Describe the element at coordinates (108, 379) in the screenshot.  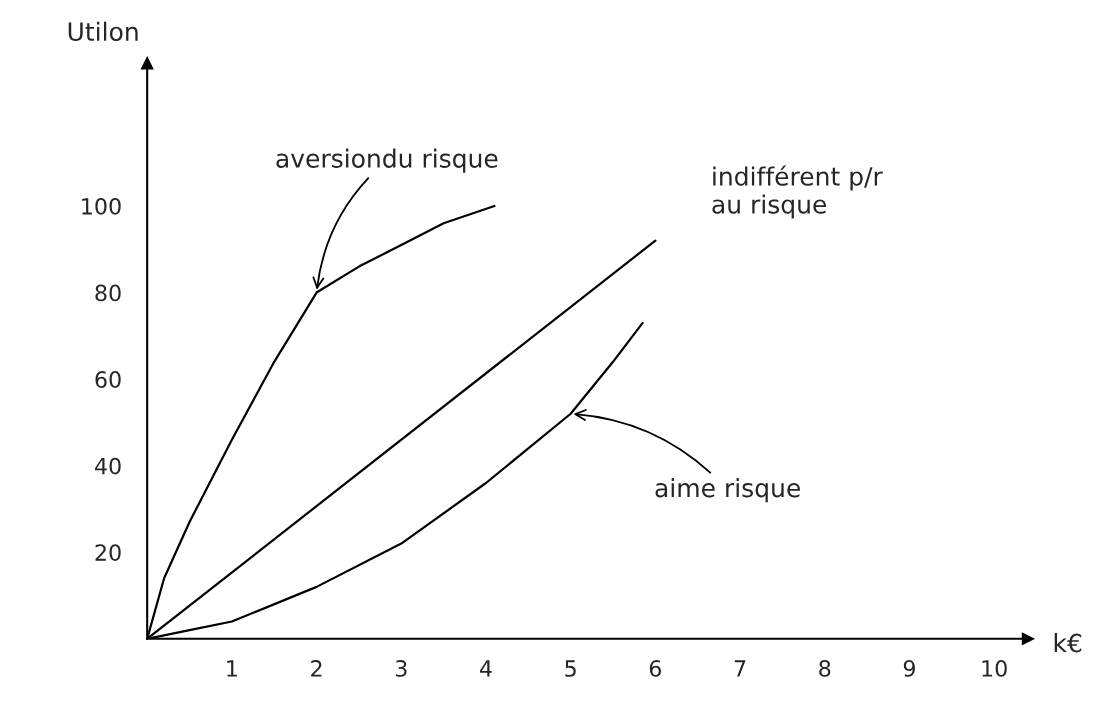
I see `y-tick-label: 60` at that location.